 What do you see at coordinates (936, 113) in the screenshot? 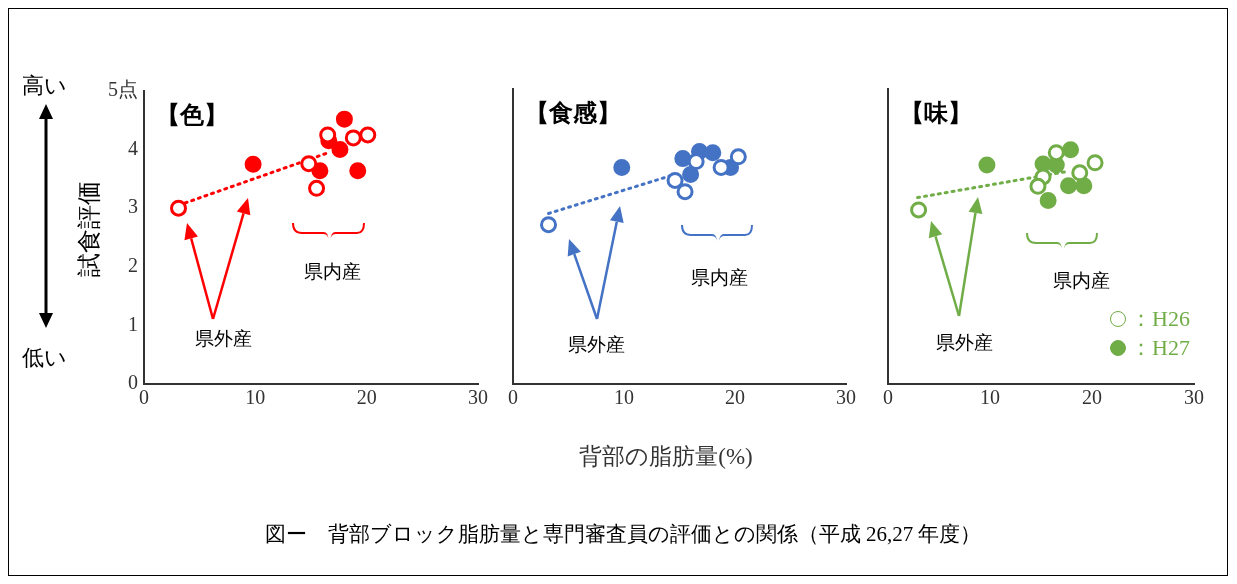
I see `text: 【味】` at bounding box center [936, 113].